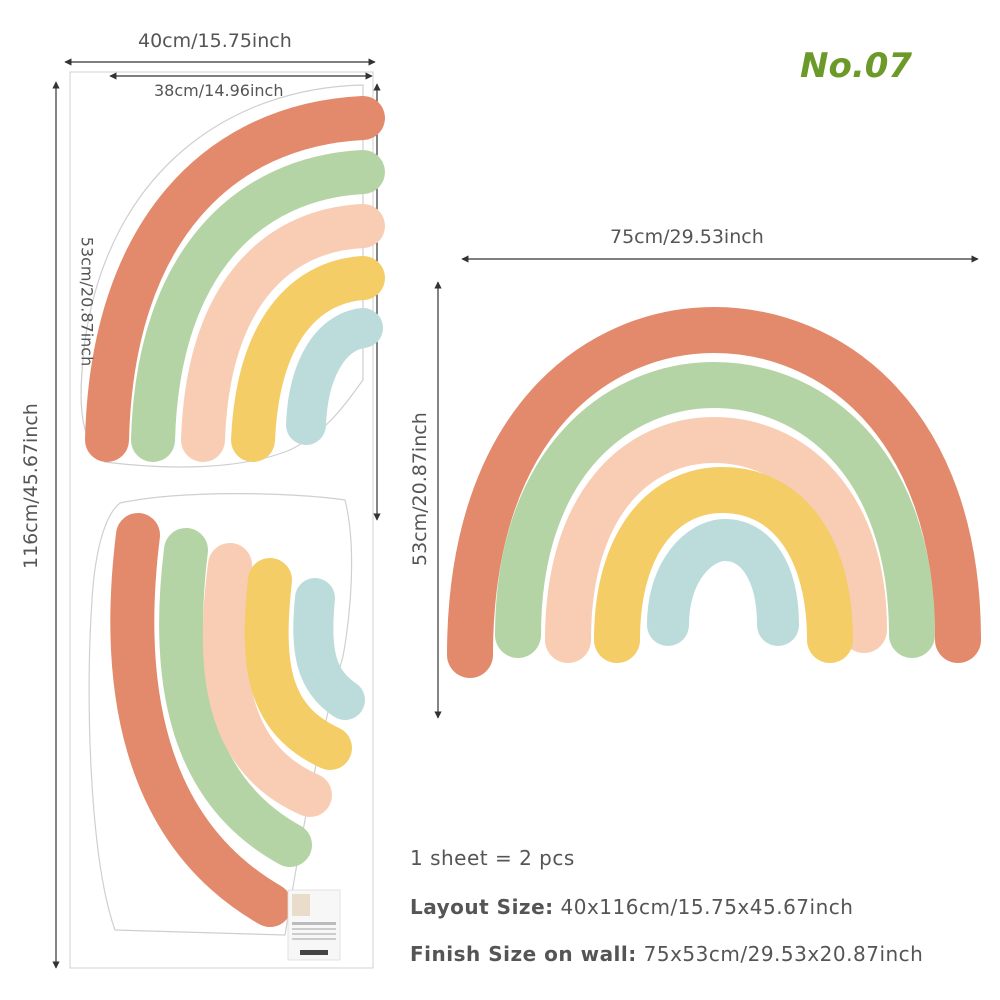  What do you see at coordinates (523, 954) in the screenshot?
I see `finish-size-label: Finish Size on wall:` at bounding box center [523, 954].